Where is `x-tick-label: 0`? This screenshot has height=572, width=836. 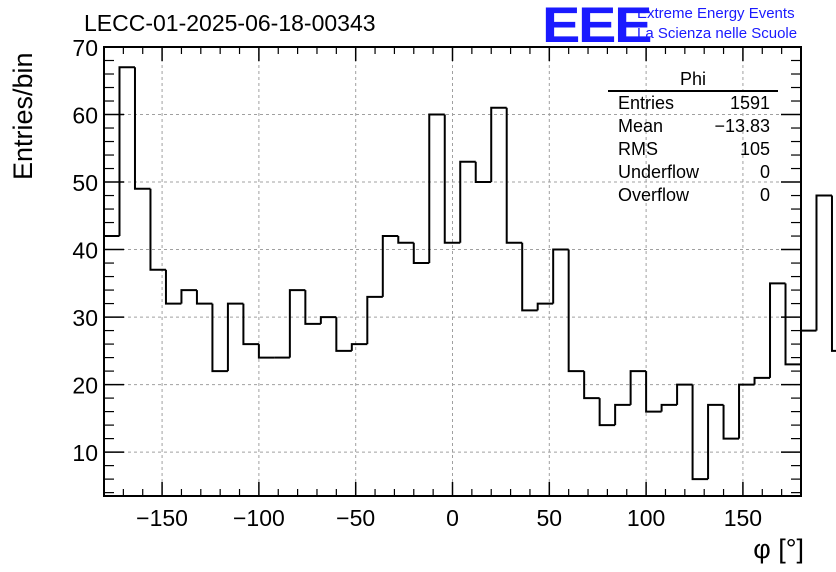 x-tick-label: 0 is located at coordinates (452, 518).